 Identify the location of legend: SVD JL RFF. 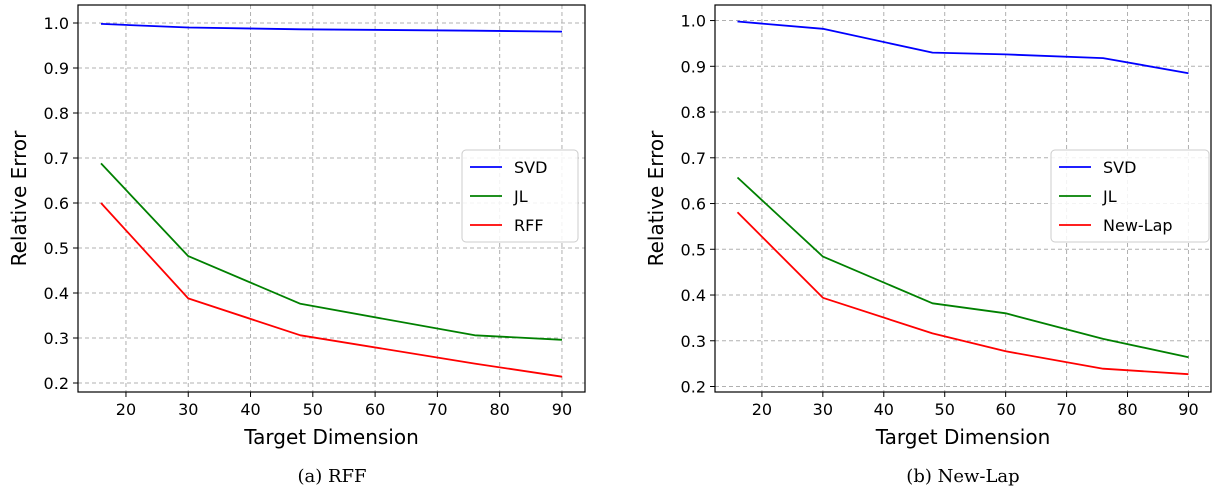
(520, 196).